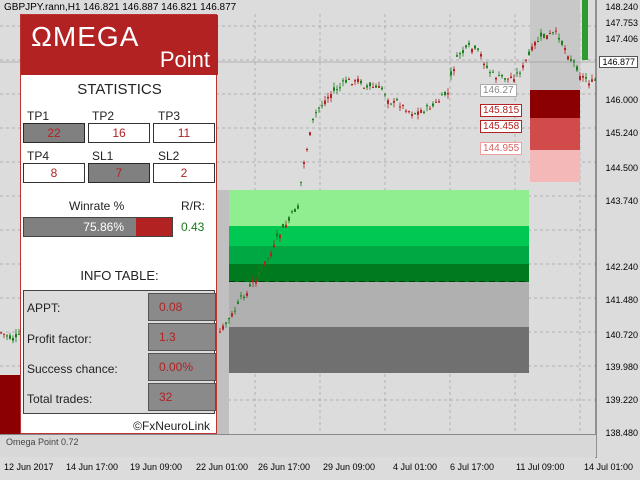 The width and height of the screenshot is (640, 480). I want to click on price-tick: 140.720, so click(621, 335).